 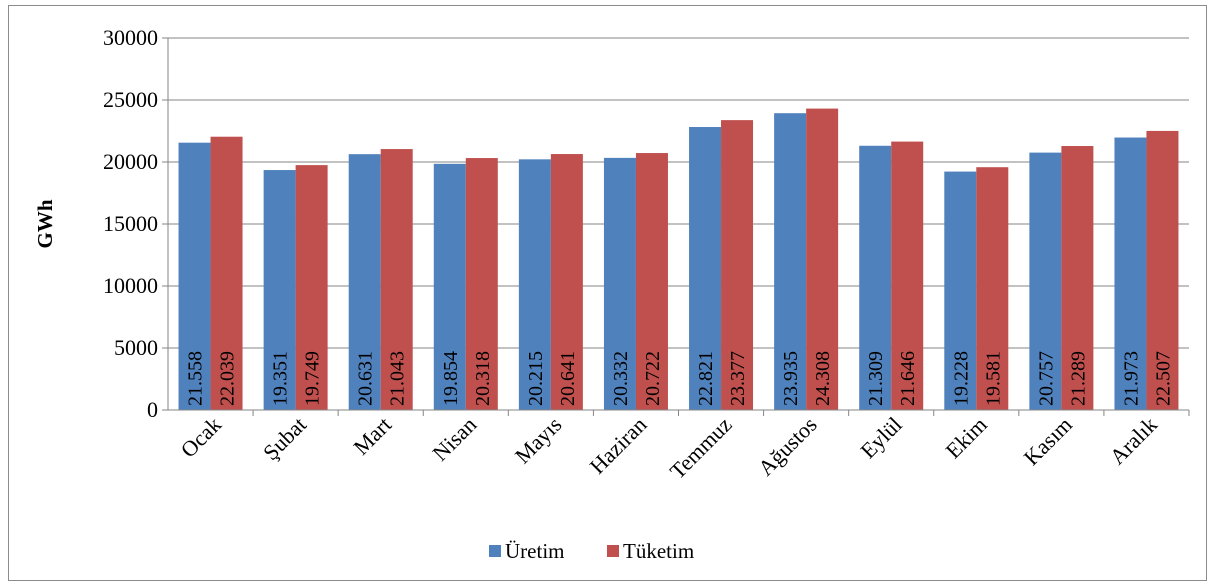 I want to click on x-category-label: Kasım, so click(x=1048, y=441).